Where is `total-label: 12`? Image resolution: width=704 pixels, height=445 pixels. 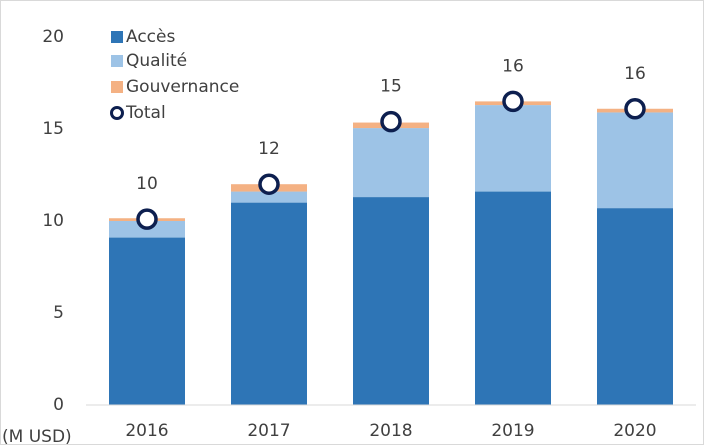
total-label: 12 is located at coordinates (269, 149).